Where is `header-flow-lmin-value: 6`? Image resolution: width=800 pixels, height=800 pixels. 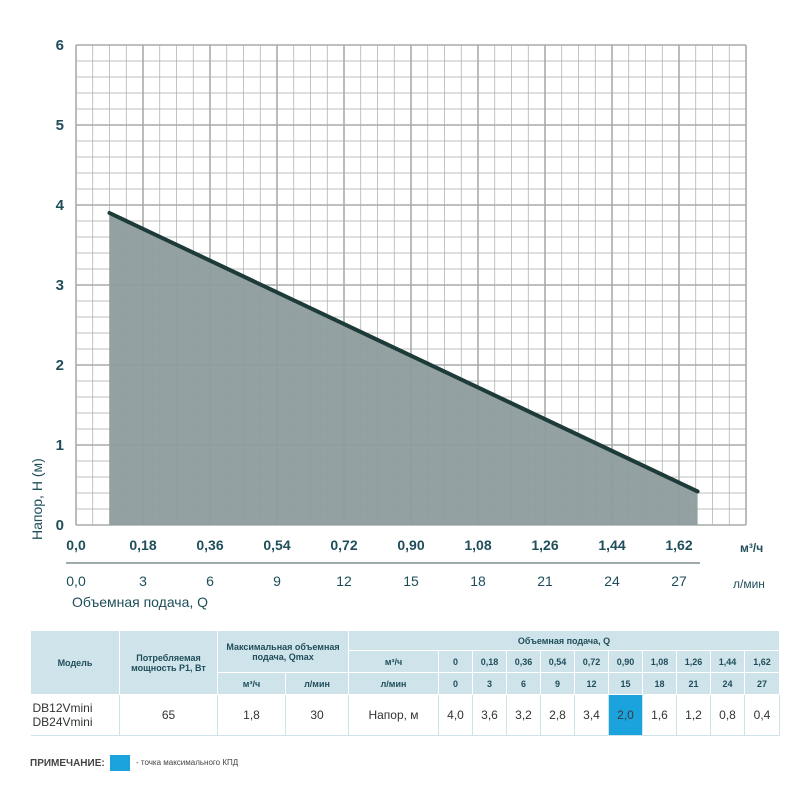 header-flow-lmin-value: 6 is located at coordinates (524, 683).